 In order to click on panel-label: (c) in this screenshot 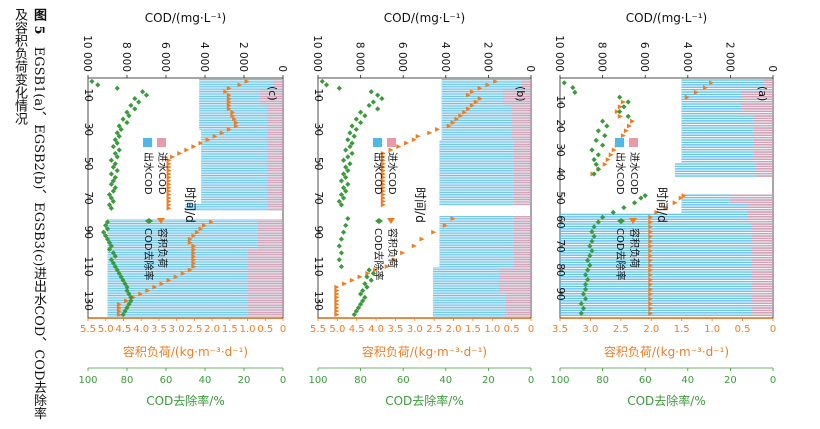, I will do `click(272, 93)`.